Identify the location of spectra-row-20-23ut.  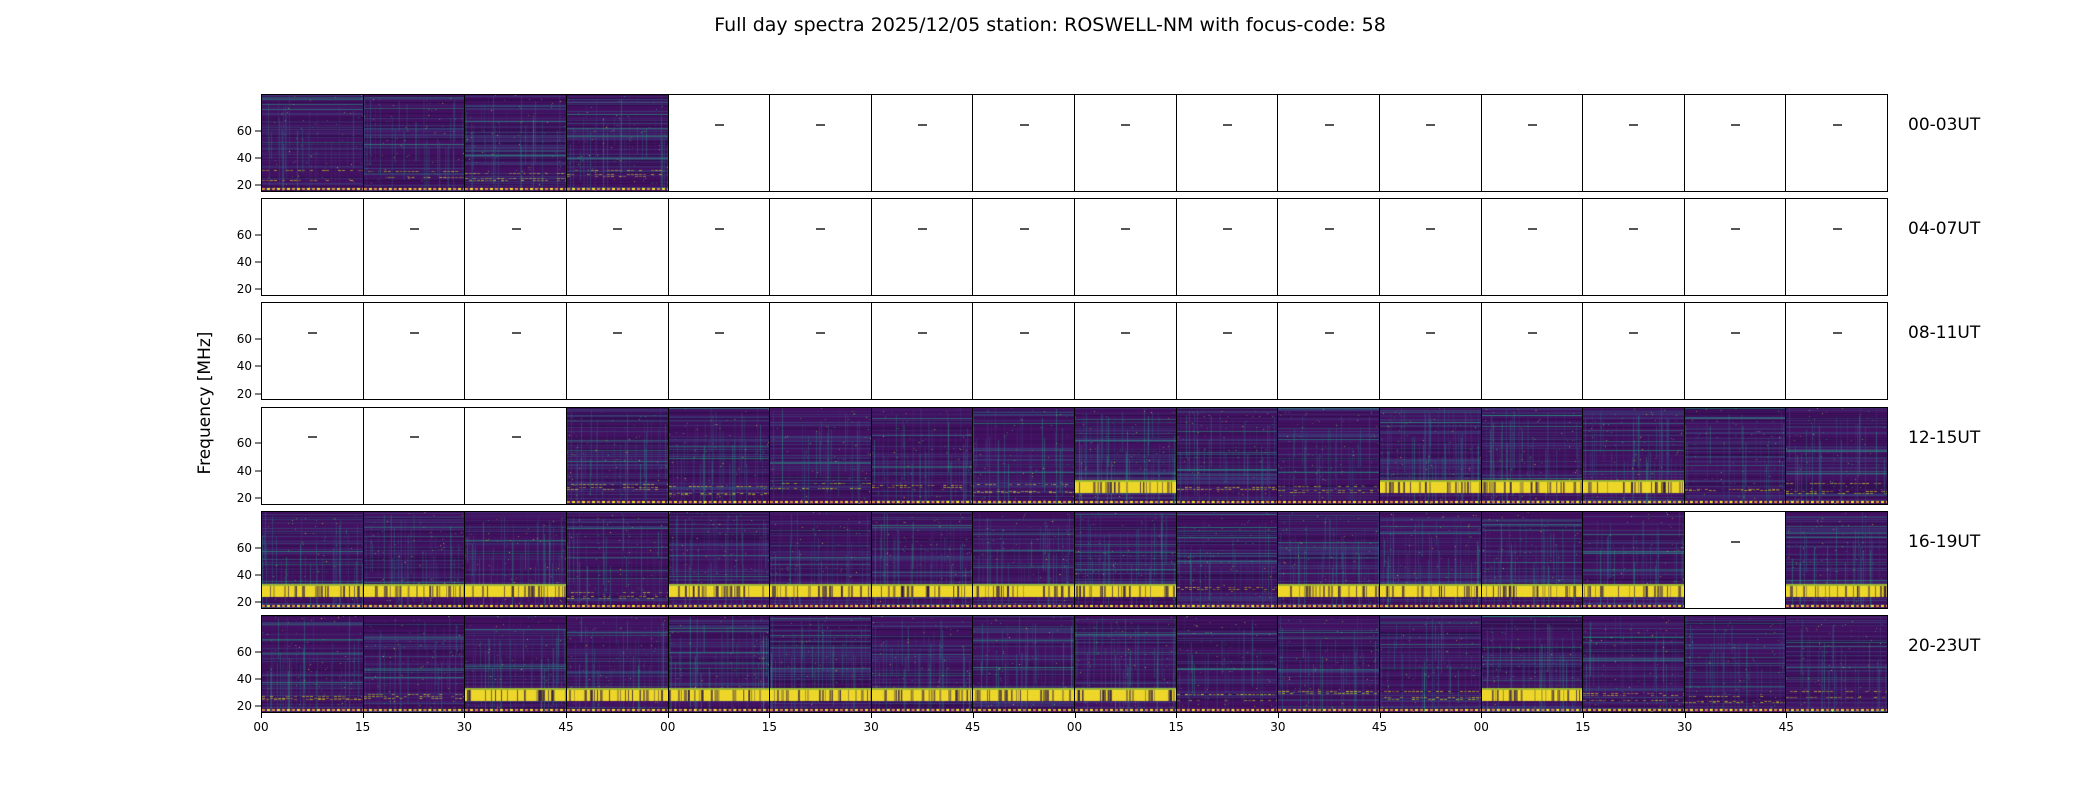
(1074, 664).